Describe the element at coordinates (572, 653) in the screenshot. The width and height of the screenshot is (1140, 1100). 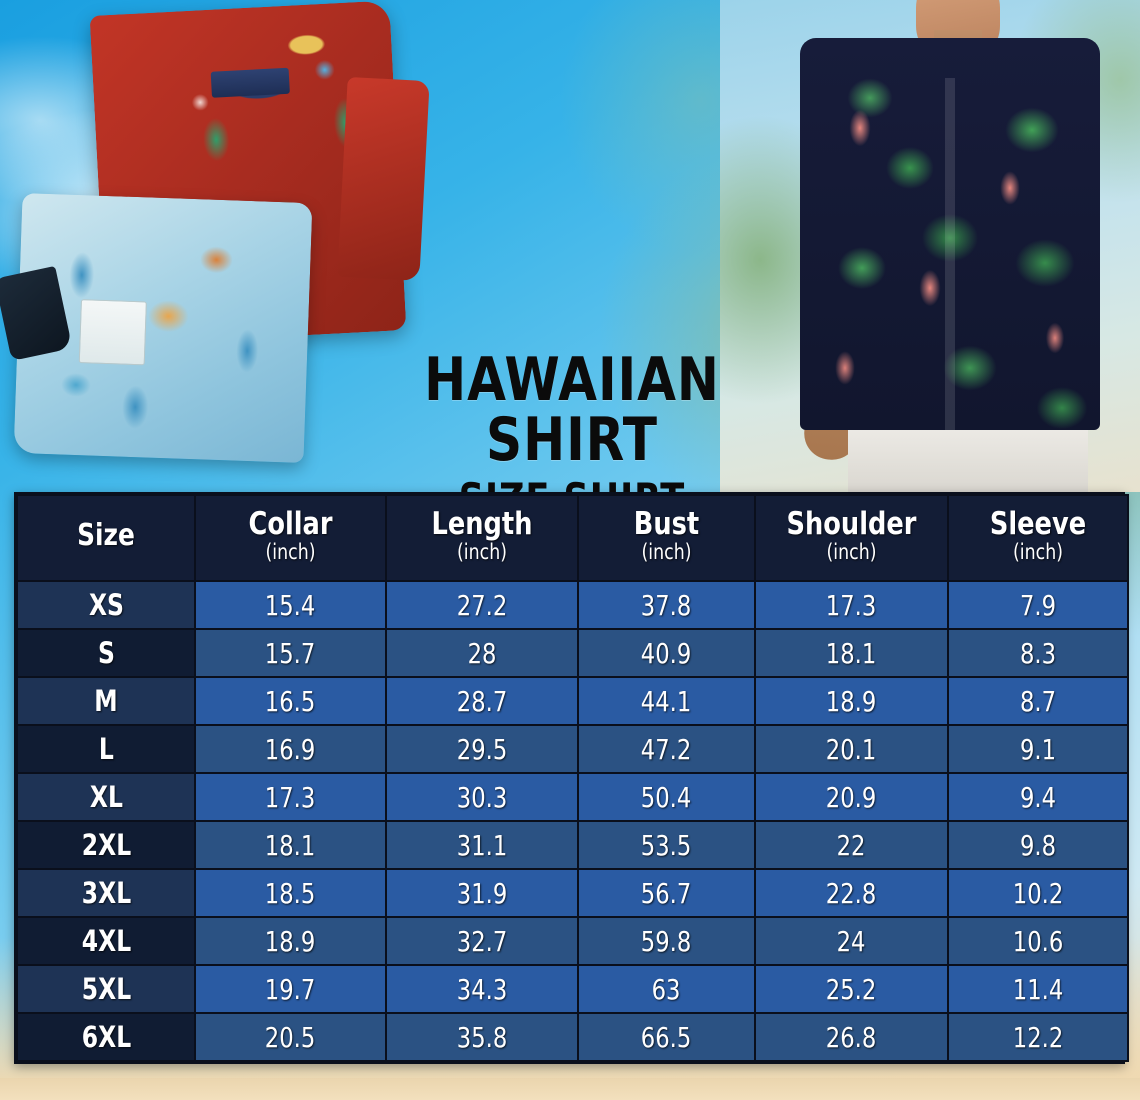
I see `table-row: S 15.7 28 40.9 18.1 8.3` at that location.